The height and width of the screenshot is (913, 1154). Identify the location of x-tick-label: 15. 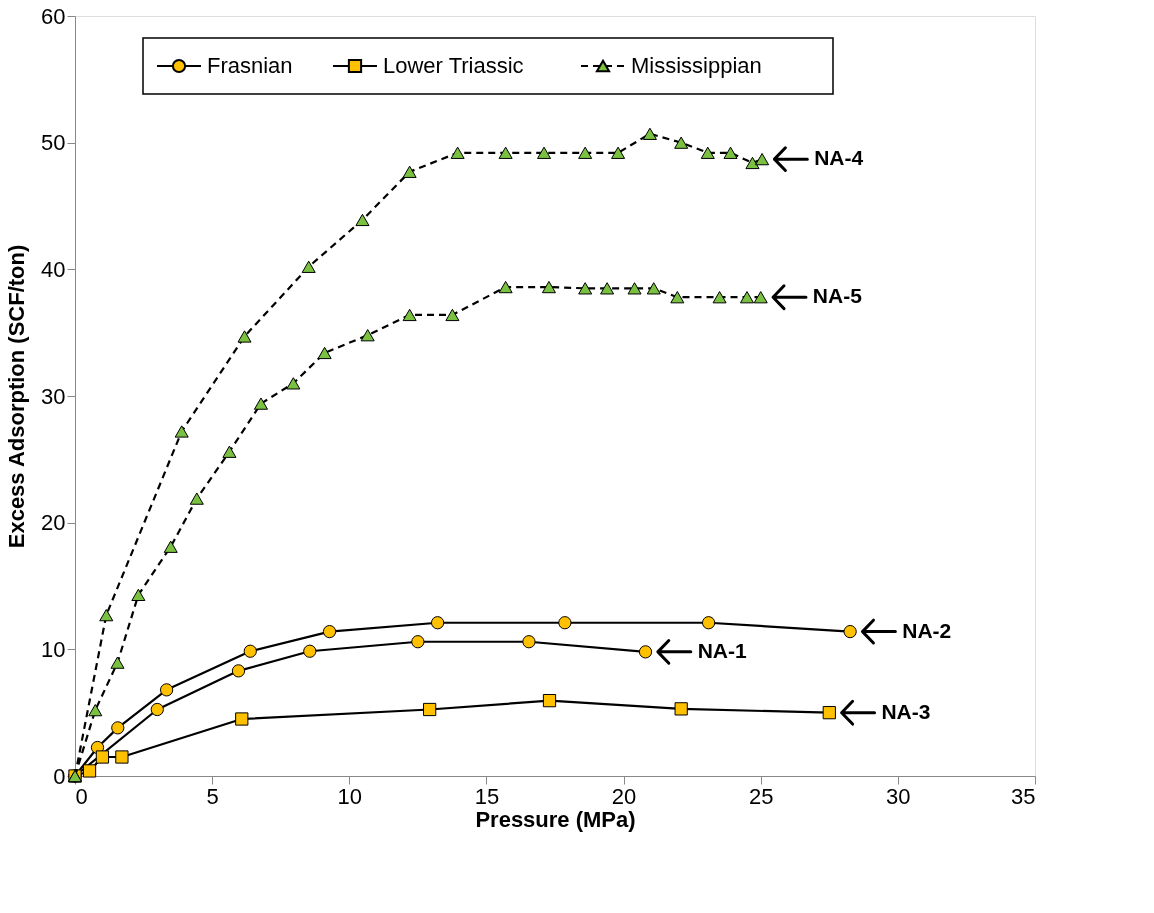
(487, 796).